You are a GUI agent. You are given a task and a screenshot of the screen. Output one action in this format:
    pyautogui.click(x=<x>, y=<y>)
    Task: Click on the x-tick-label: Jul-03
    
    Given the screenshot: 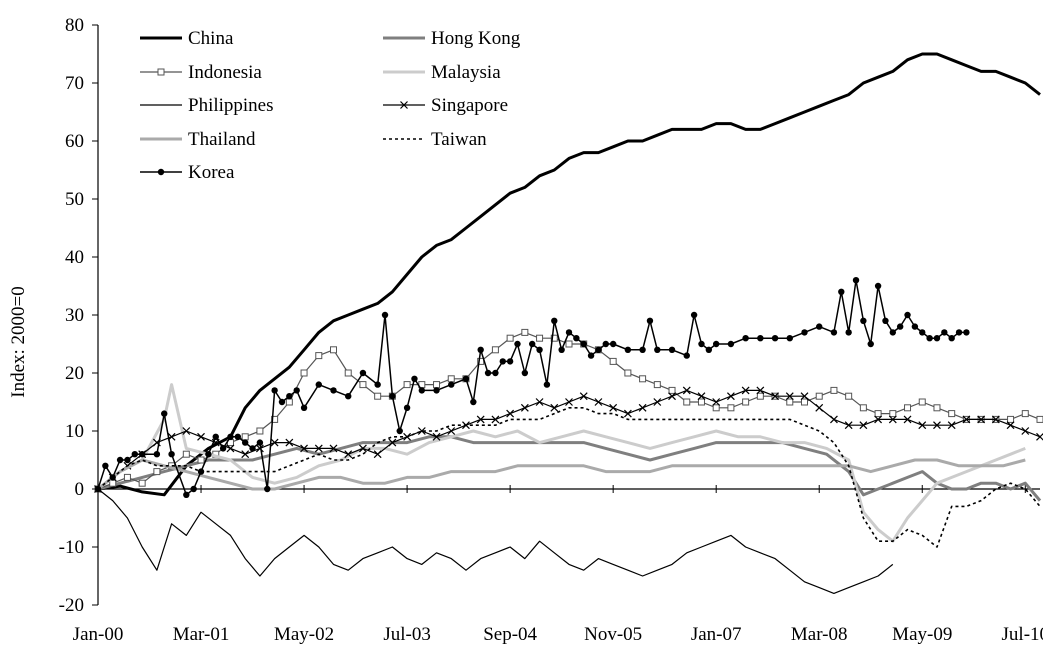 What is the action you would take?
    pyautogui.click(x=407, y=634)
    